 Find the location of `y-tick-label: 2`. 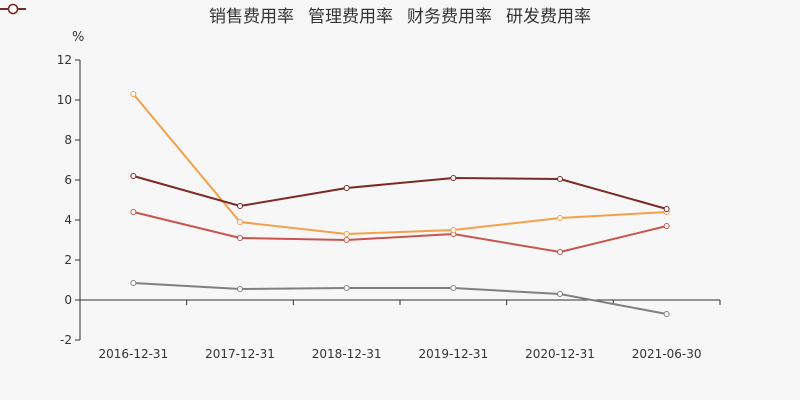

y-tick-label: 2 is located at coordinates (68, 260).